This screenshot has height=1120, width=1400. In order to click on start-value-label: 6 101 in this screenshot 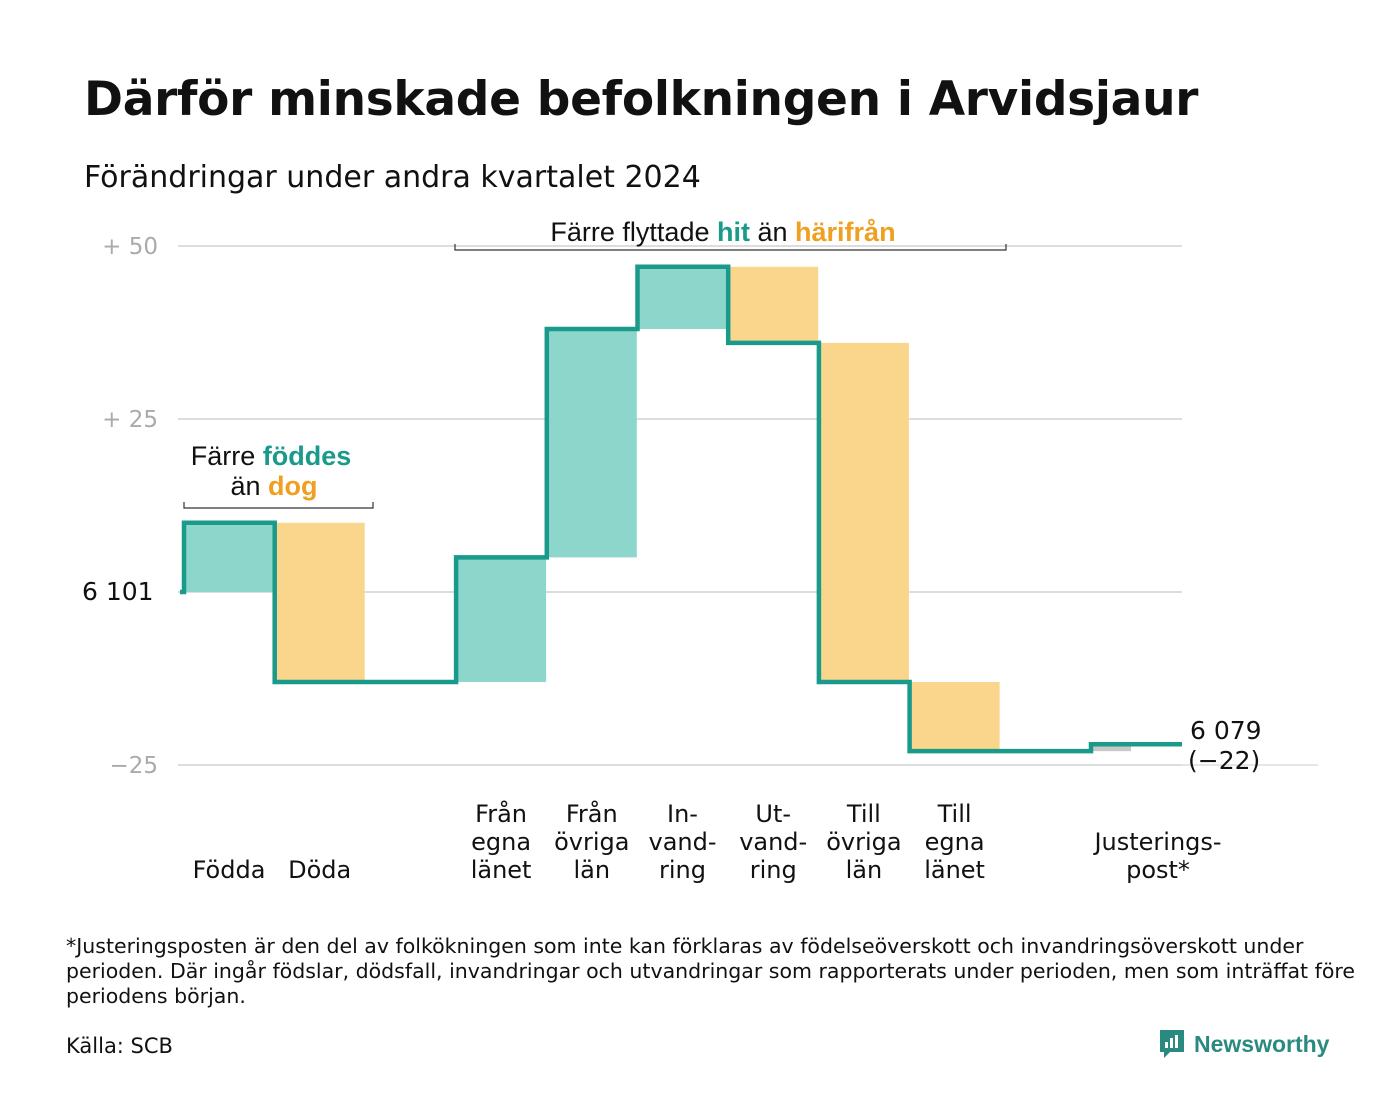, I will do `click(118, 591)`.